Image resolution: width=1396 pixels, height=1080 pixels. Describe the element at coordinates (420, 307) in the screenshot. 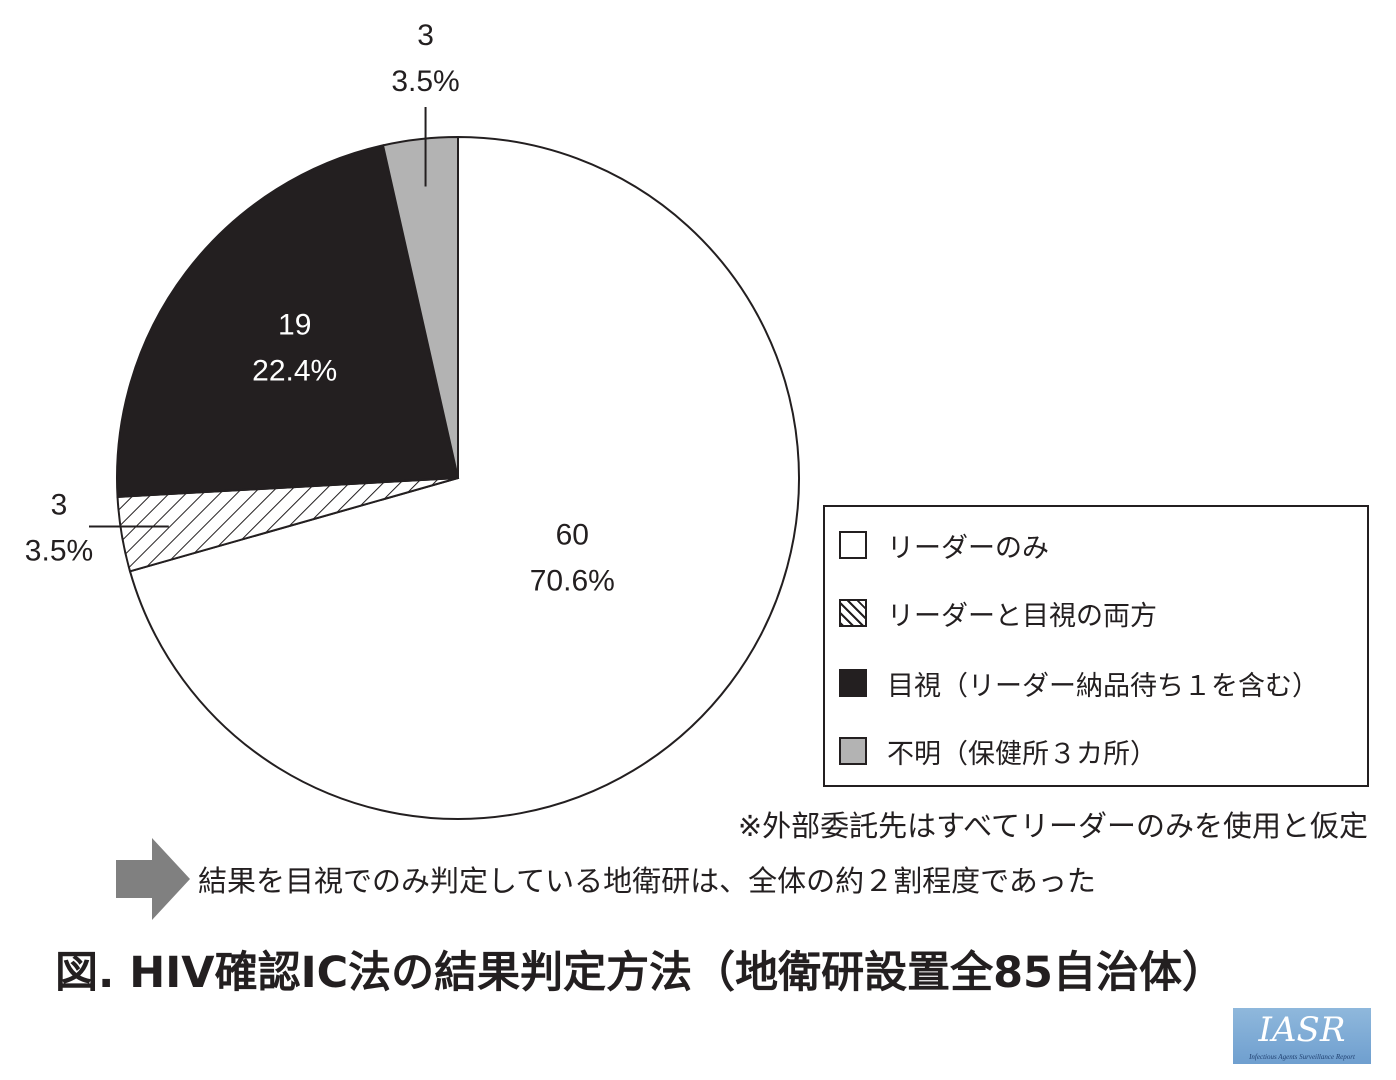

I see `slice-unknown` at that location.